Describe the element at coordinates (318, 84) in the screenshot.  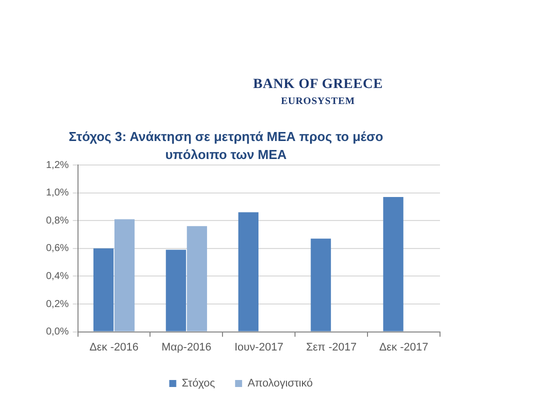
I see `text: BANK OF GREECE` at that location.